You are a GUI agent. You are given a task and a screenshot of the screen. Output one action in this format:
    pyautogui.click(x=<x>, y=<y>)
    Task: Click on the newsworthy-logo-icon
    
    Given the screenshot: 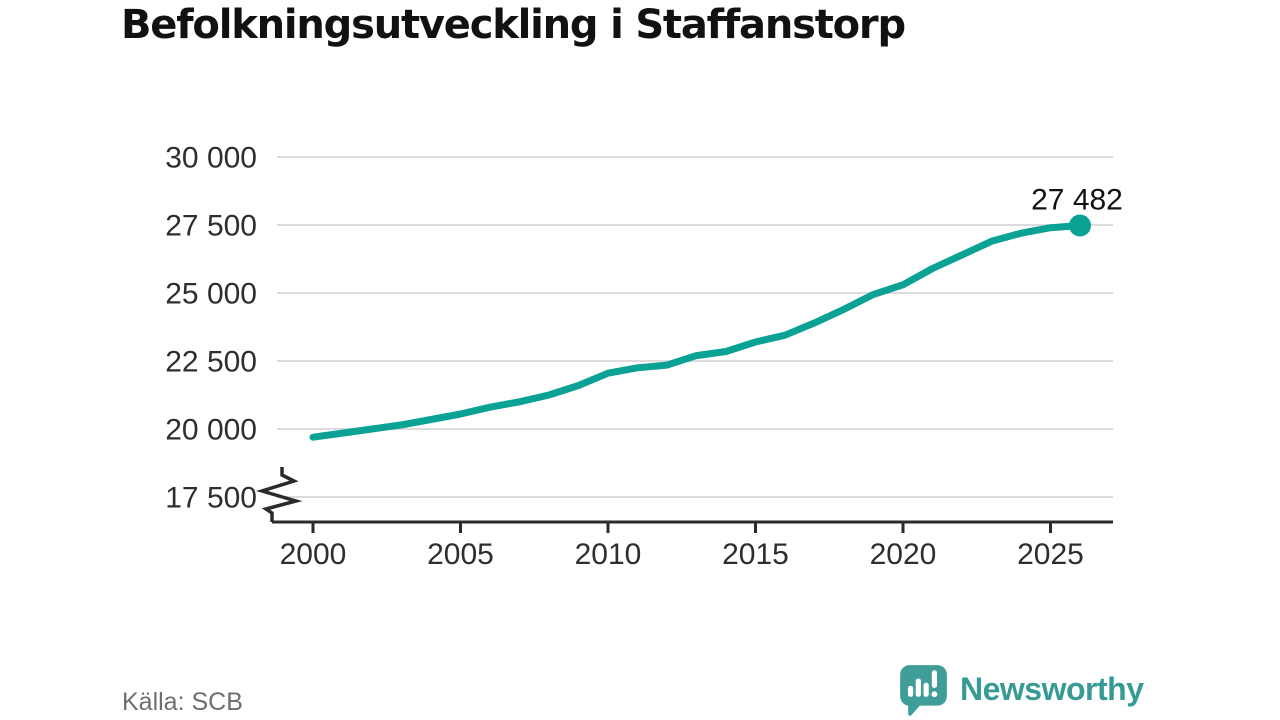 What is the action you would take?
    pyautogui.click(x=923, y=690)
    